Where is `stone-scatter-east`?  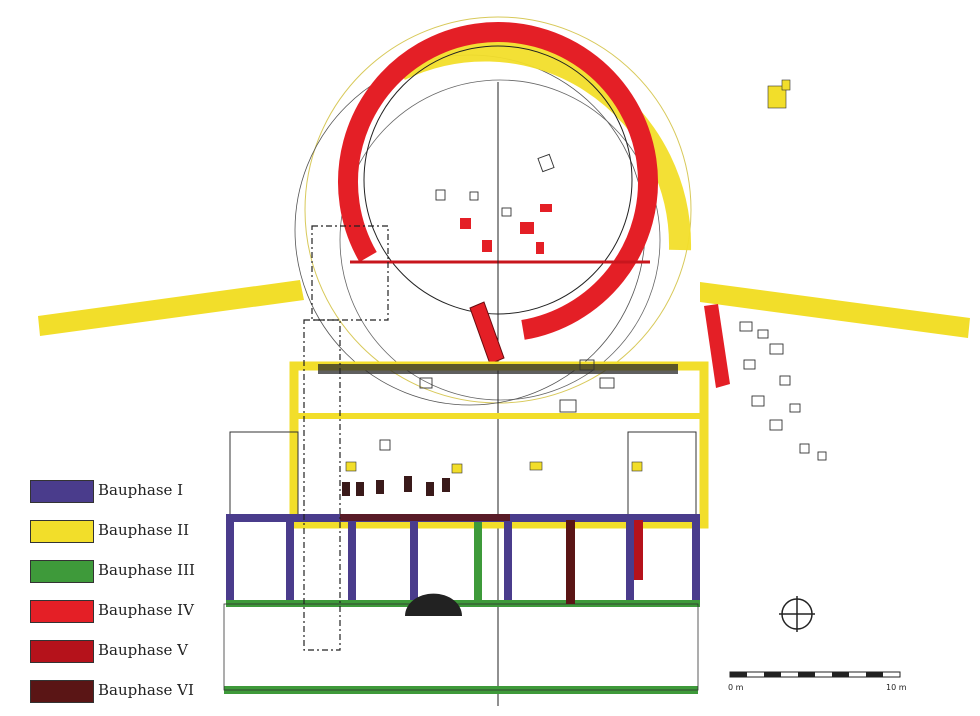 stone-scatter-east is located at coordinates (783, 391).